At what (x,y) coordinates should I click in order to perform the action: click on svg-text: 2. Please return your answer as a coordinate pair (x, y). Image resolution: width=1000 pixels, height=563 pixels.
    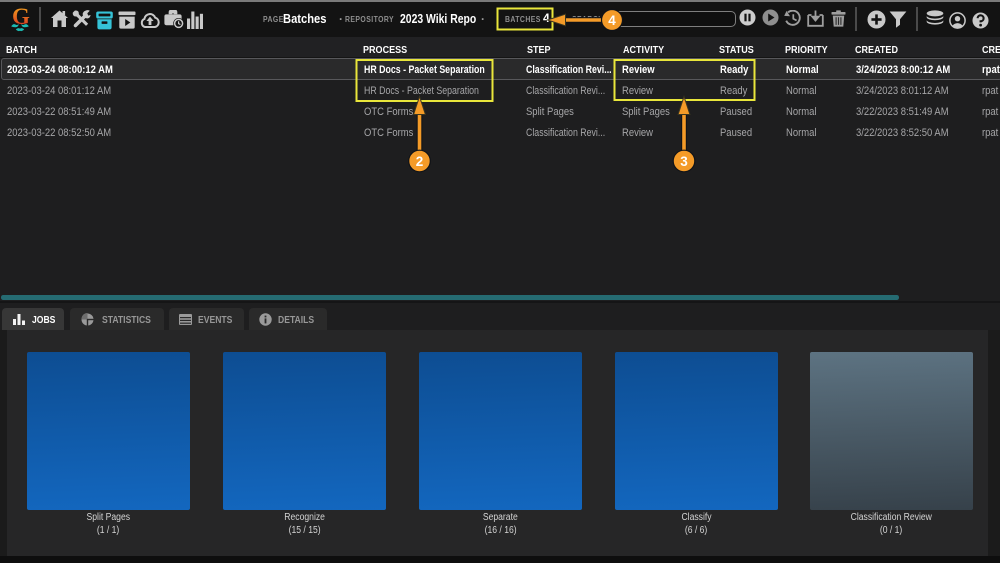
    Looking at the image, I should click on (420, 161).